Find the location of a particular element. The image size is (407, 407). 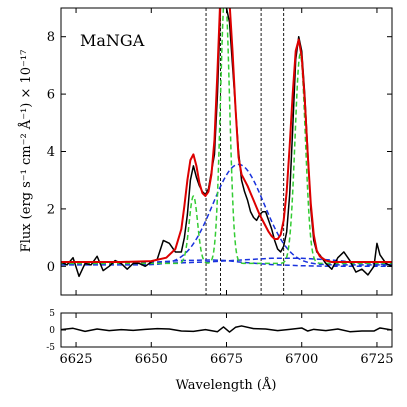

residual-plot-area is located at coordinates (226, 329).